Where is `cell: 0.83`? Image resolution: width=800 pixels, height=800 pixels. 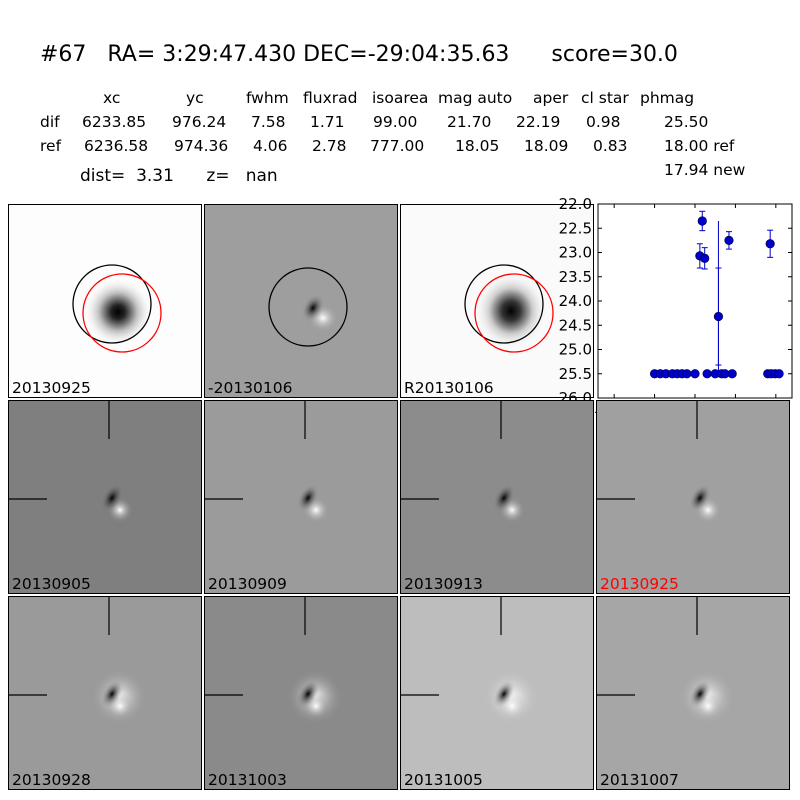
cell: 0.83 is located at coordinates (610, 146).